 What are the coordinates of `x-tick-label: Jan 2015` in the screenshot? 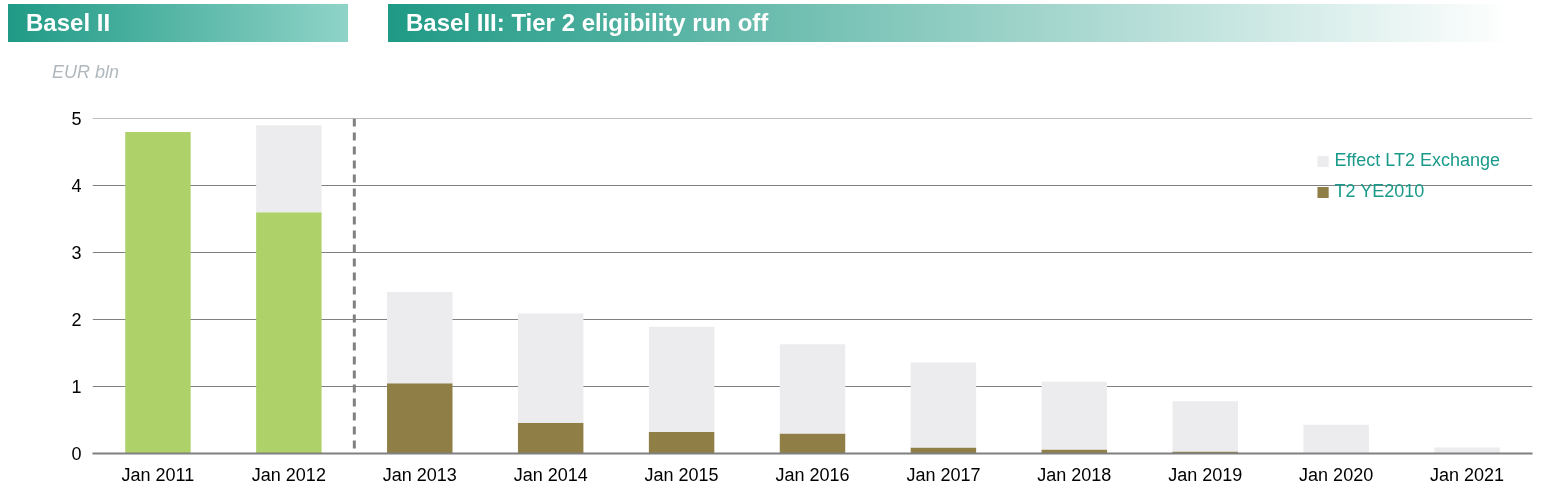 It's located at (681, 474).